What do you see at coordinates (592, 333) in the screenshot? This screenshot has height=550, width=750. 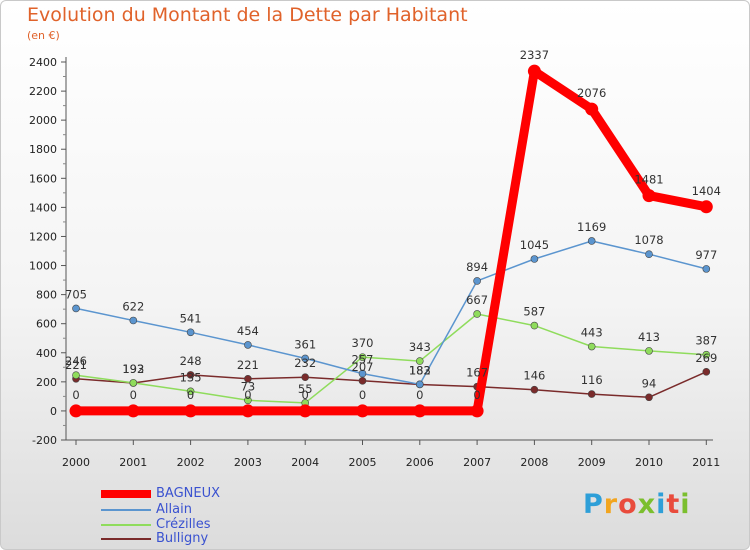 I see `data-label: 443` at bounding box center [592, 333].